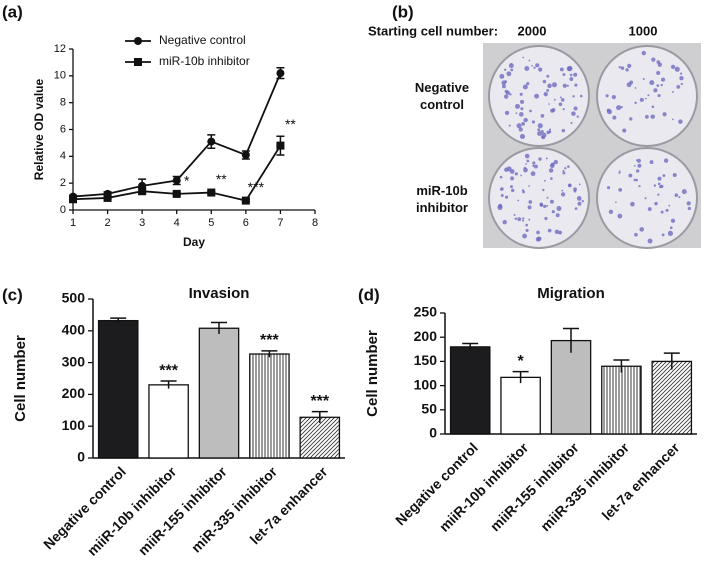  Describe the element at coordinates (442, 96) in the screenshot. I see `row-label: Negative control` at that location.